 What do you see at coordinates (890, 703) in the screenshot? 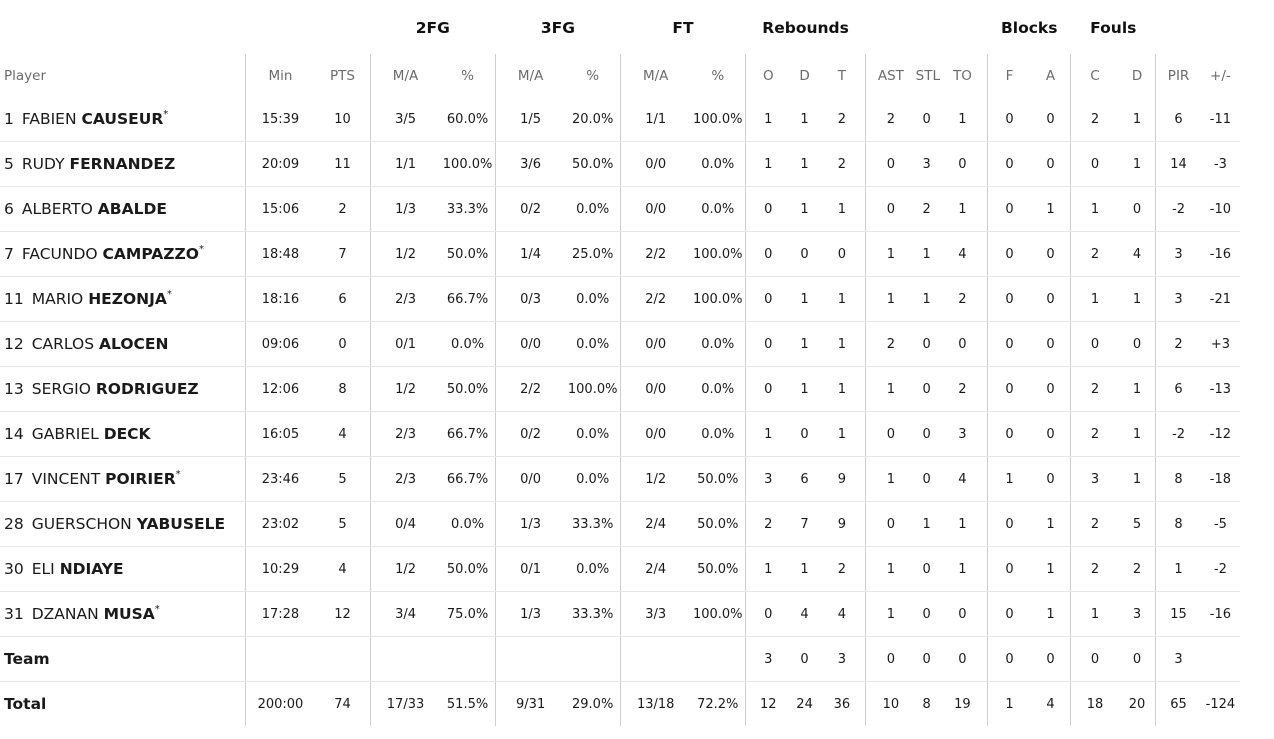
I see `cell-ast: 10` at bounding box center [890, 703].